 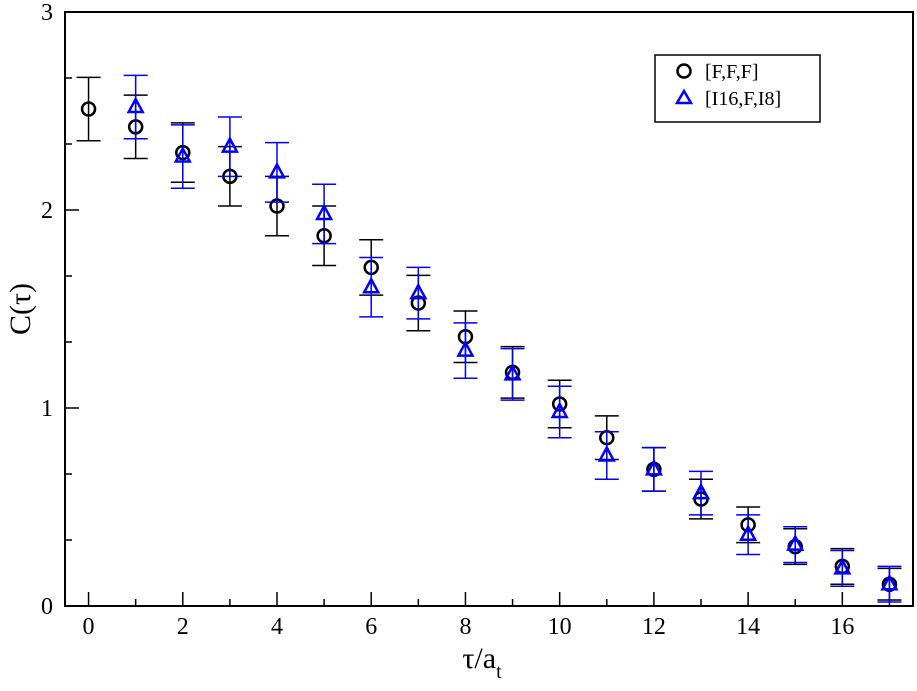 I want to click on x-tick-label: 6, so click(x=371, y=627).